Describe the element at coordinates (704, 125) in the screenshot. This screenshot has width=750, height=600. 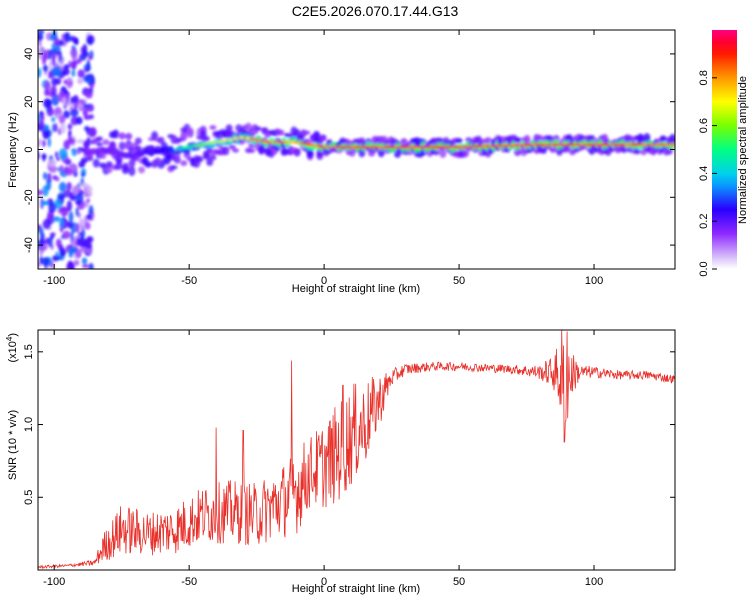
I see `colorbar-tick-label: 0.6` at that location.